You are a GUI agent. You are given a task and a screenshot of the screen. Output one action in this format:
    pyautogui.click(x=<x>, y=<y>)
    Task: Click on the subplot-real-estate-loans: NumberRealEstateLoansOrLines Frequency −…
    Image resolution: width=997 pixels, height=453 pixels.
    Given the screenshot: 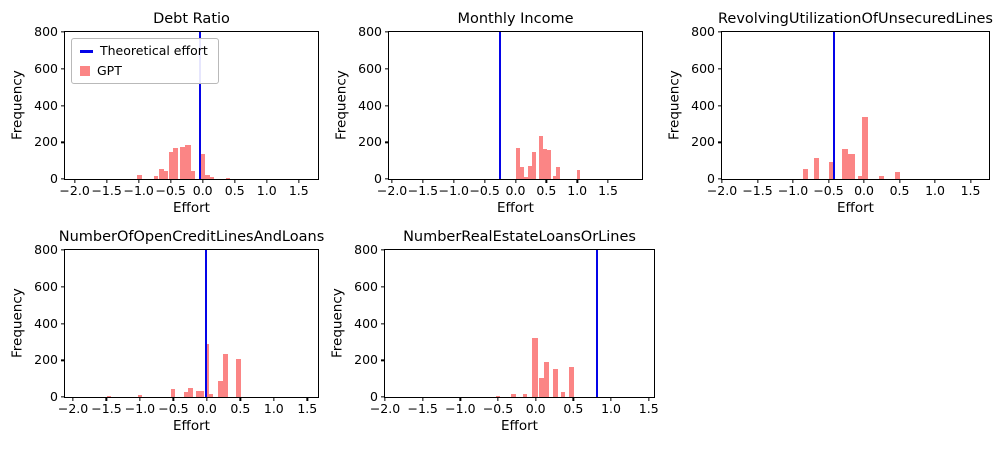 What is the action you would take?
    pyautogui.click(x=493, y=330)
    